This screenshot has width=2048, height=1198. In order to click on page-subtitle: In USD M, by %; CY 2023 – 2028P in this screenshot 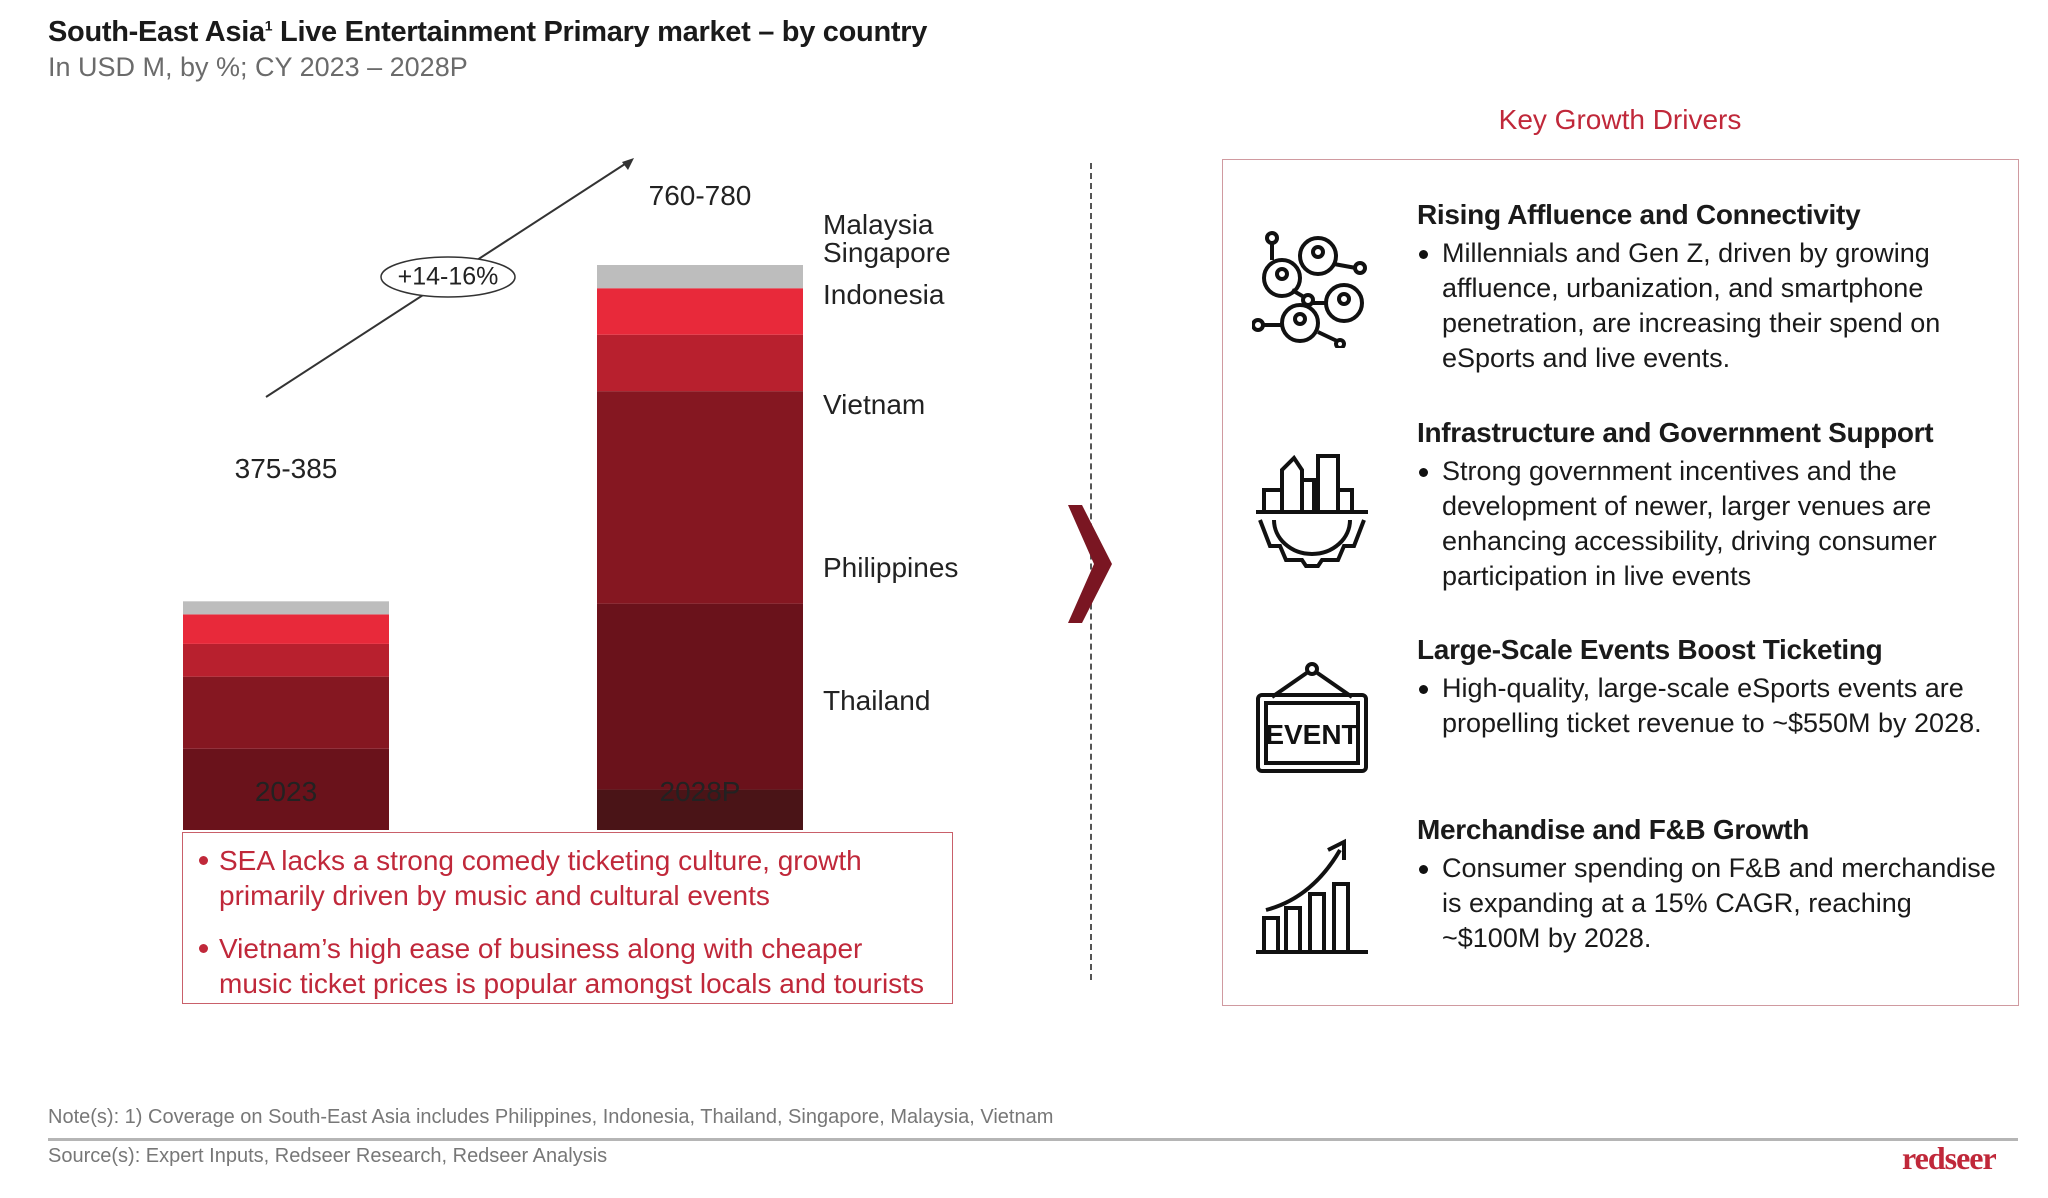, I will do `click(258, 67)`.